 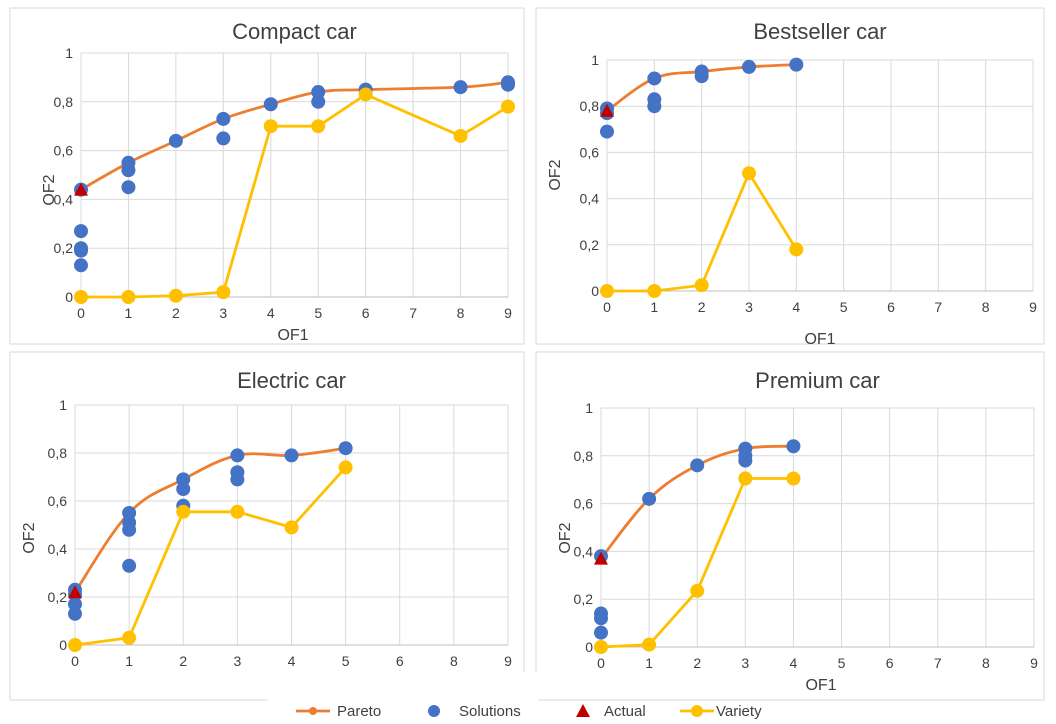 What do you see at coordinates (434, 711) in the screenshot?
I see `legend-solutions-icon` at bounding box center [434, 711].